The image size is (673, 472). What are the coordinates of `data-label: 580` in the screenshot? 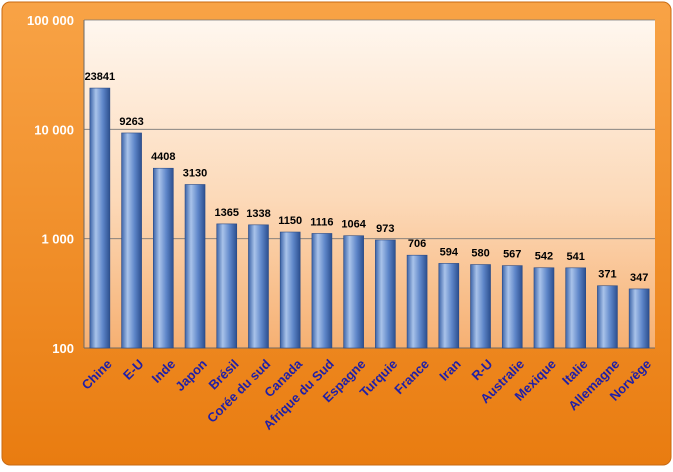 It's located at (480, 254).